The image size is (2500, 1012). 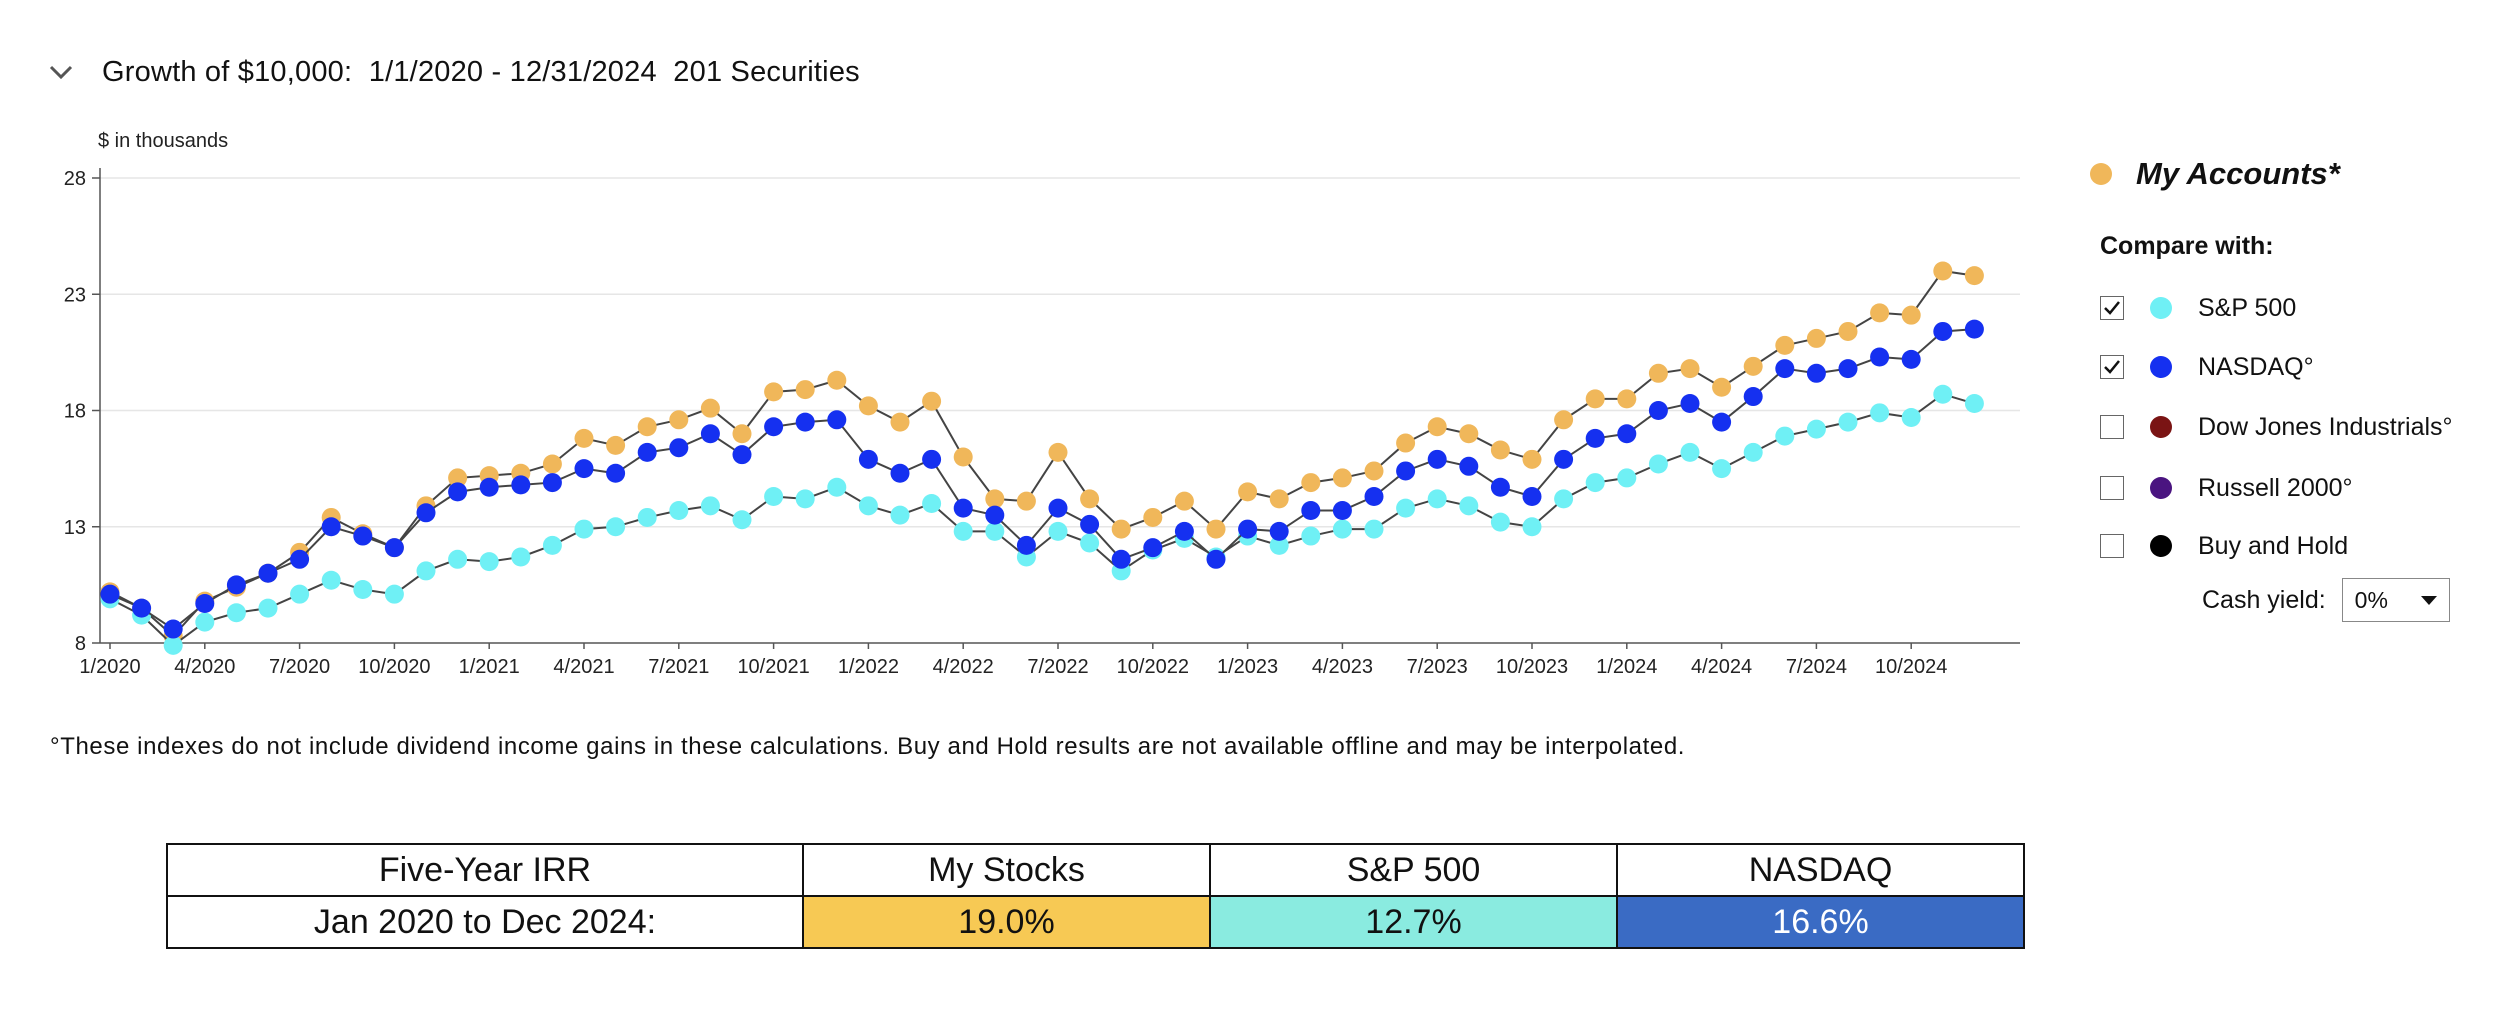 I want to click on x-tick-label: 7/2021, so click(x=678, y=667).